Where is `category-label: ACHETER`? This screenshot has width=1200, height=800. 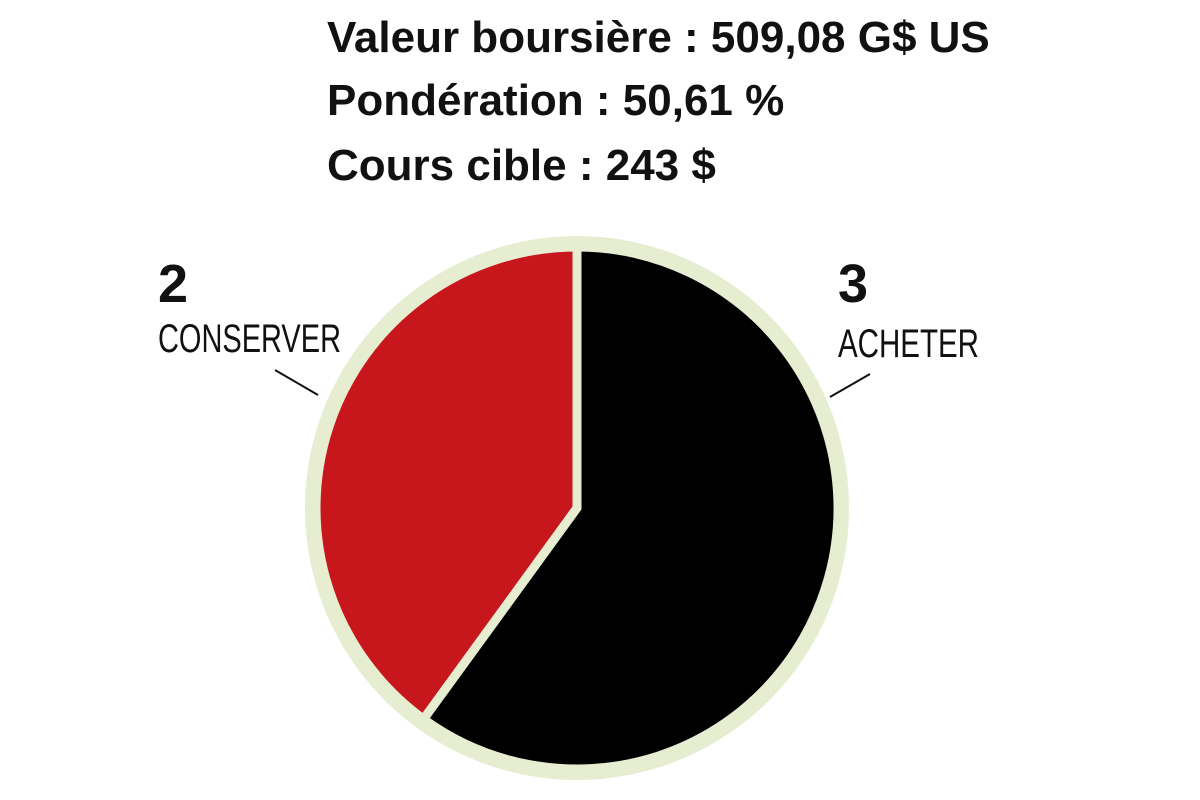
category-label: ACHETER is located at coordinates (908, 344).